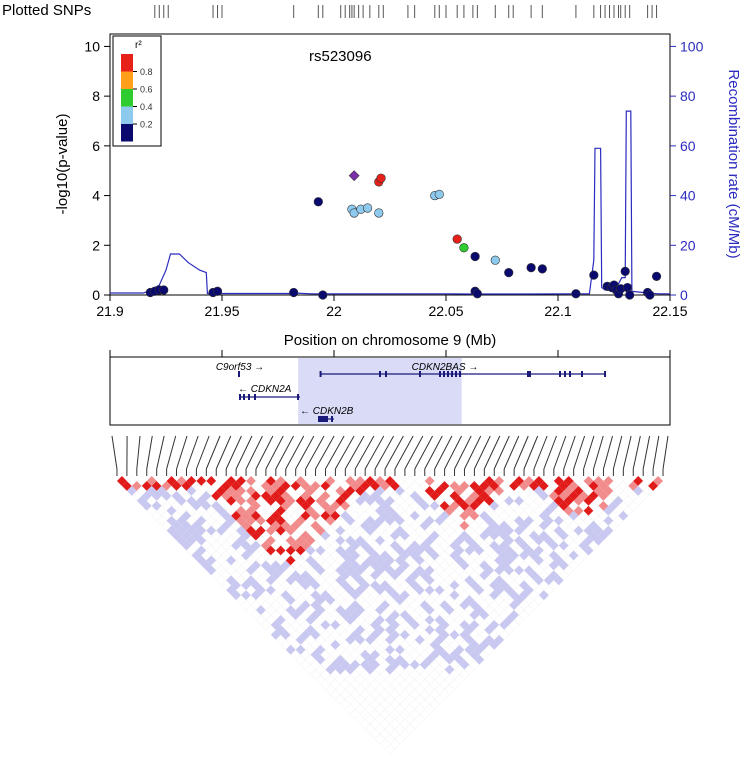  What do you see at coordinates (692, 46) in the screenshot?
I see `y2-tick-label: 100` at bounding box center [692, 46].